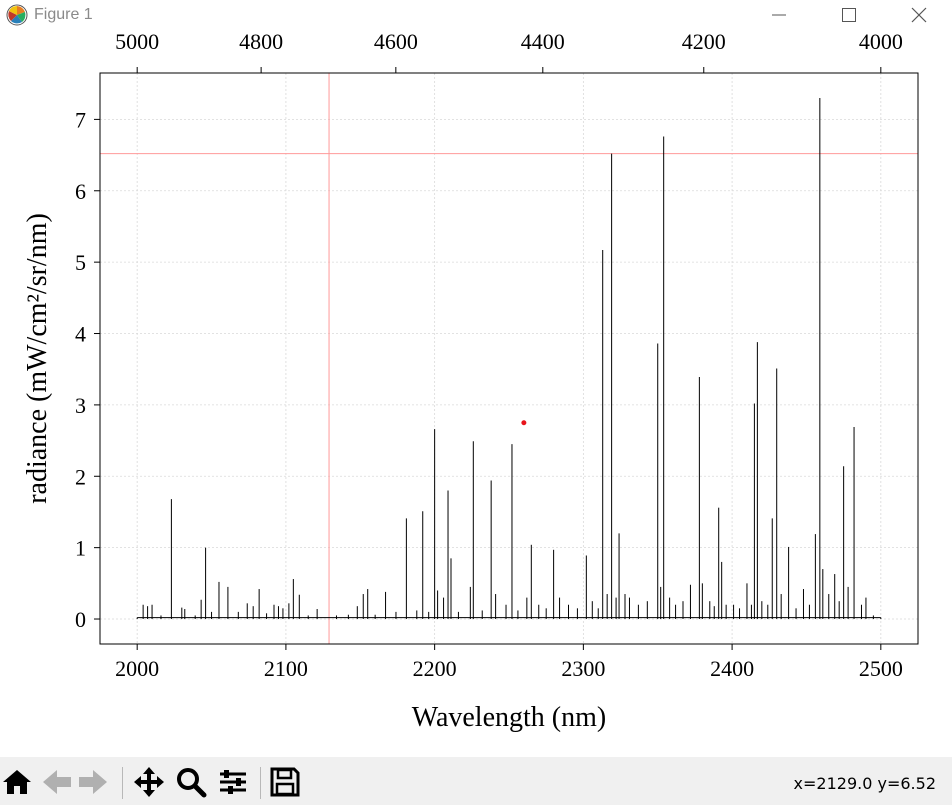 This screenshot has width=952, height=805. What do you see at coordinates (286, 668) in the screenshot?
I see `x-tick-label: 2100` at bounding box center [286, 668].